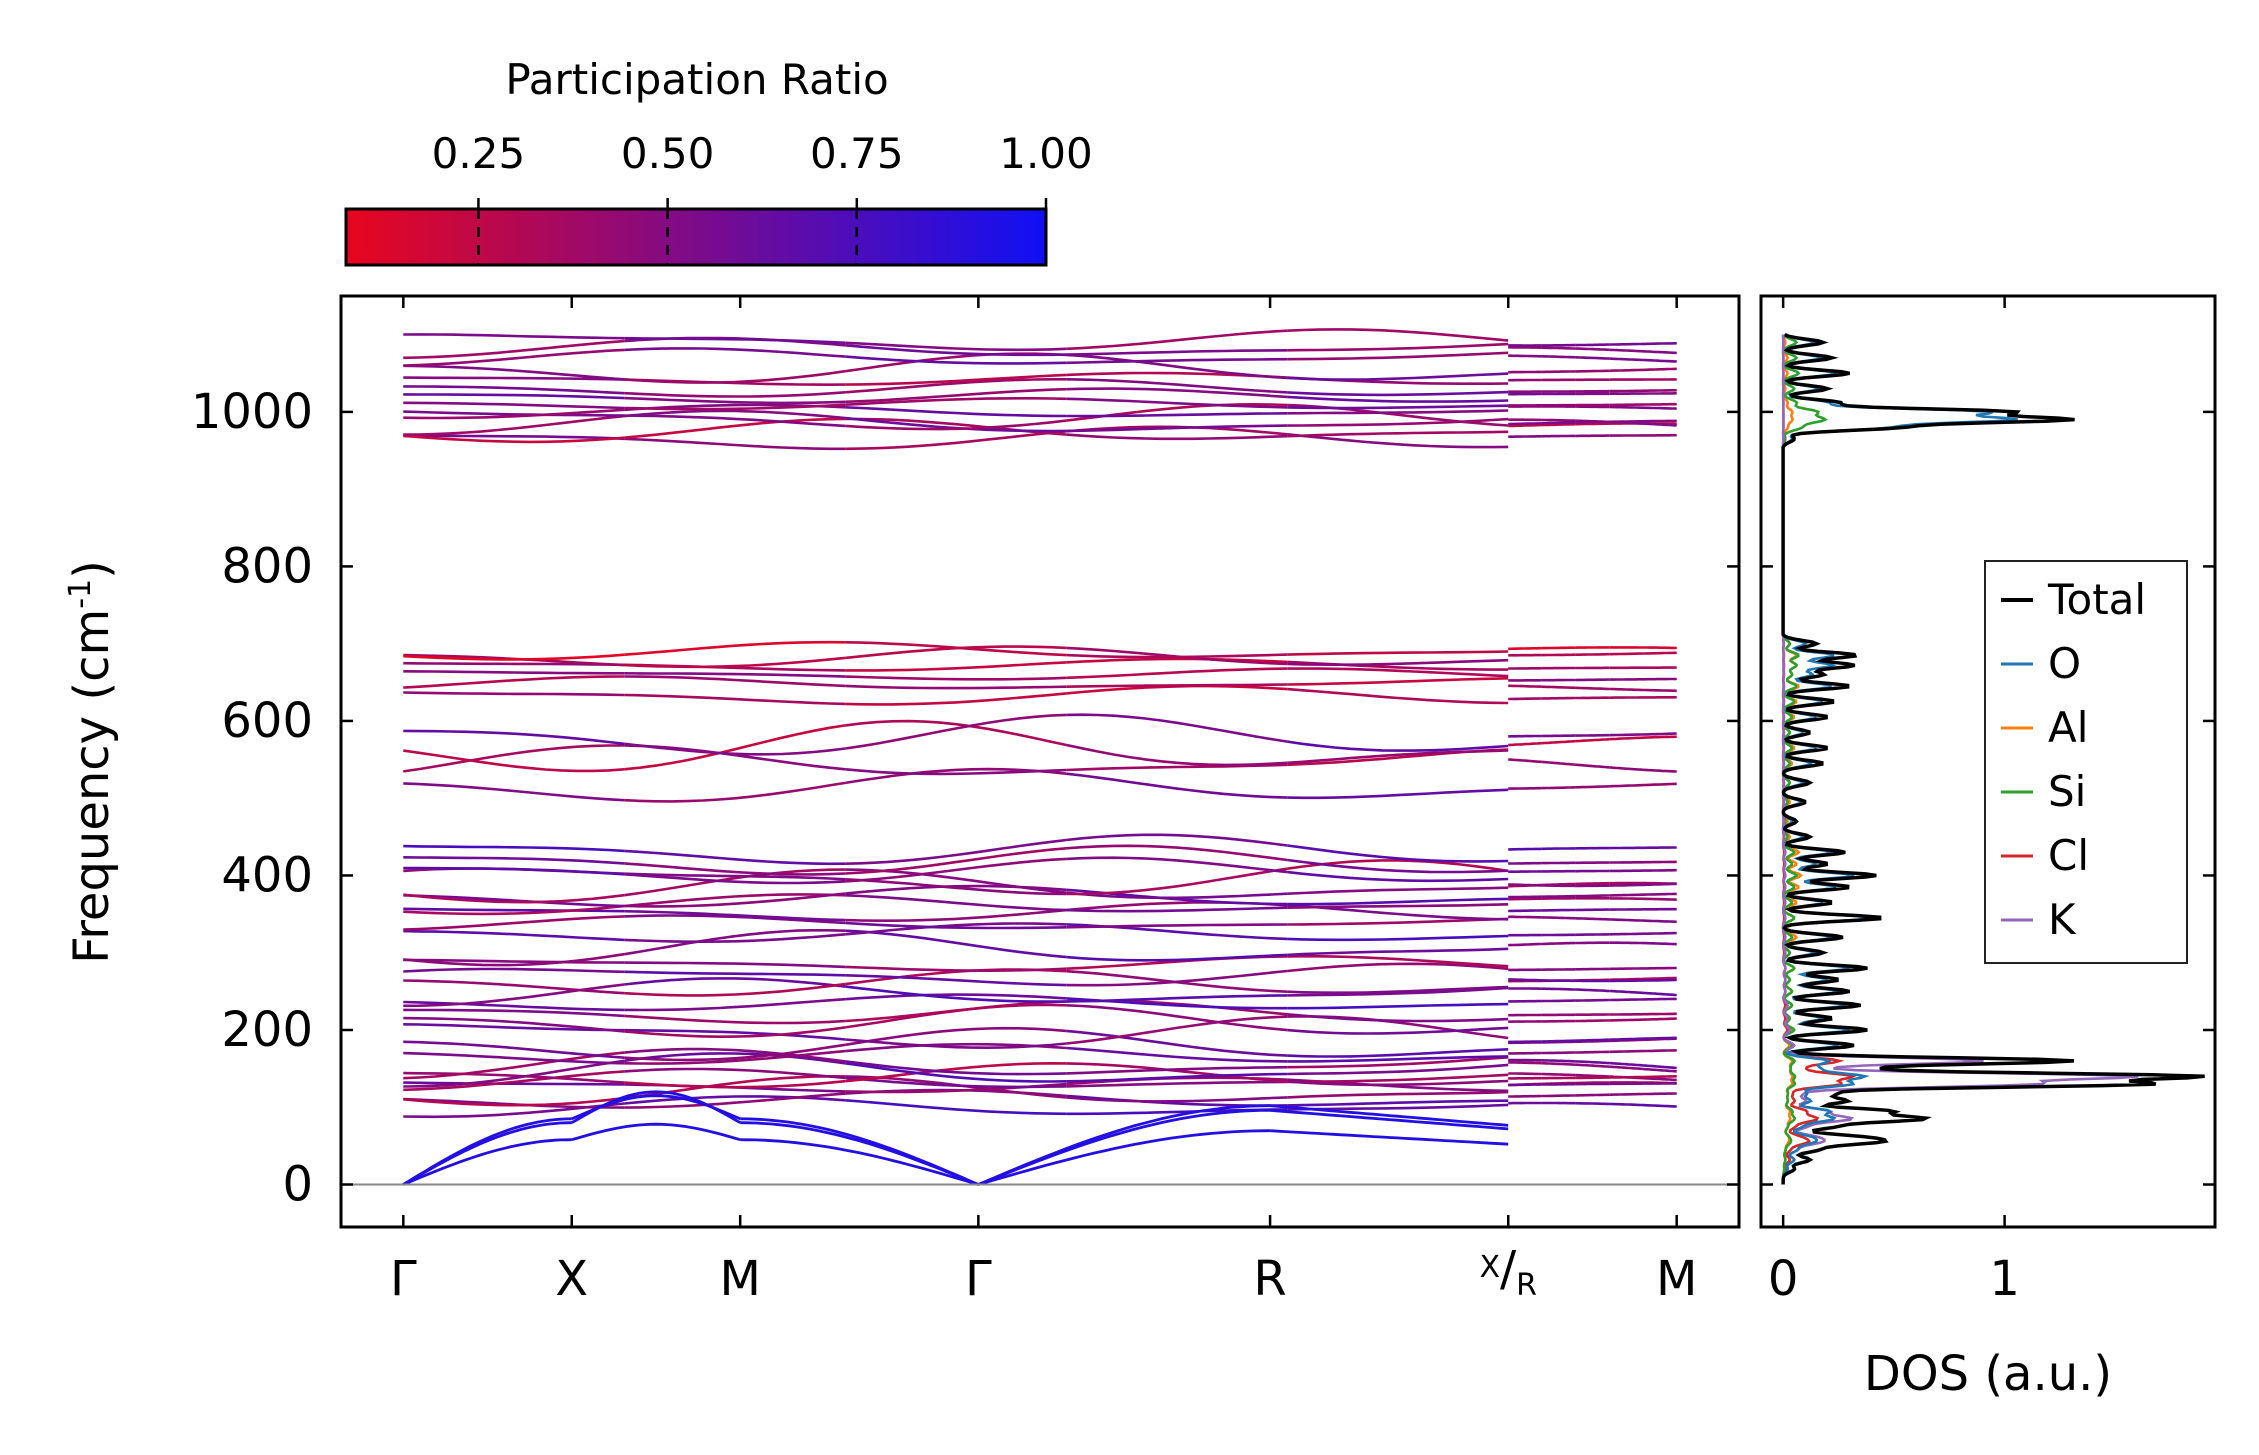  Describe the element at coordinates (91, 762) in the screenshot. I see `band-y-axis-label: Frequency (cm-1)` at that location.